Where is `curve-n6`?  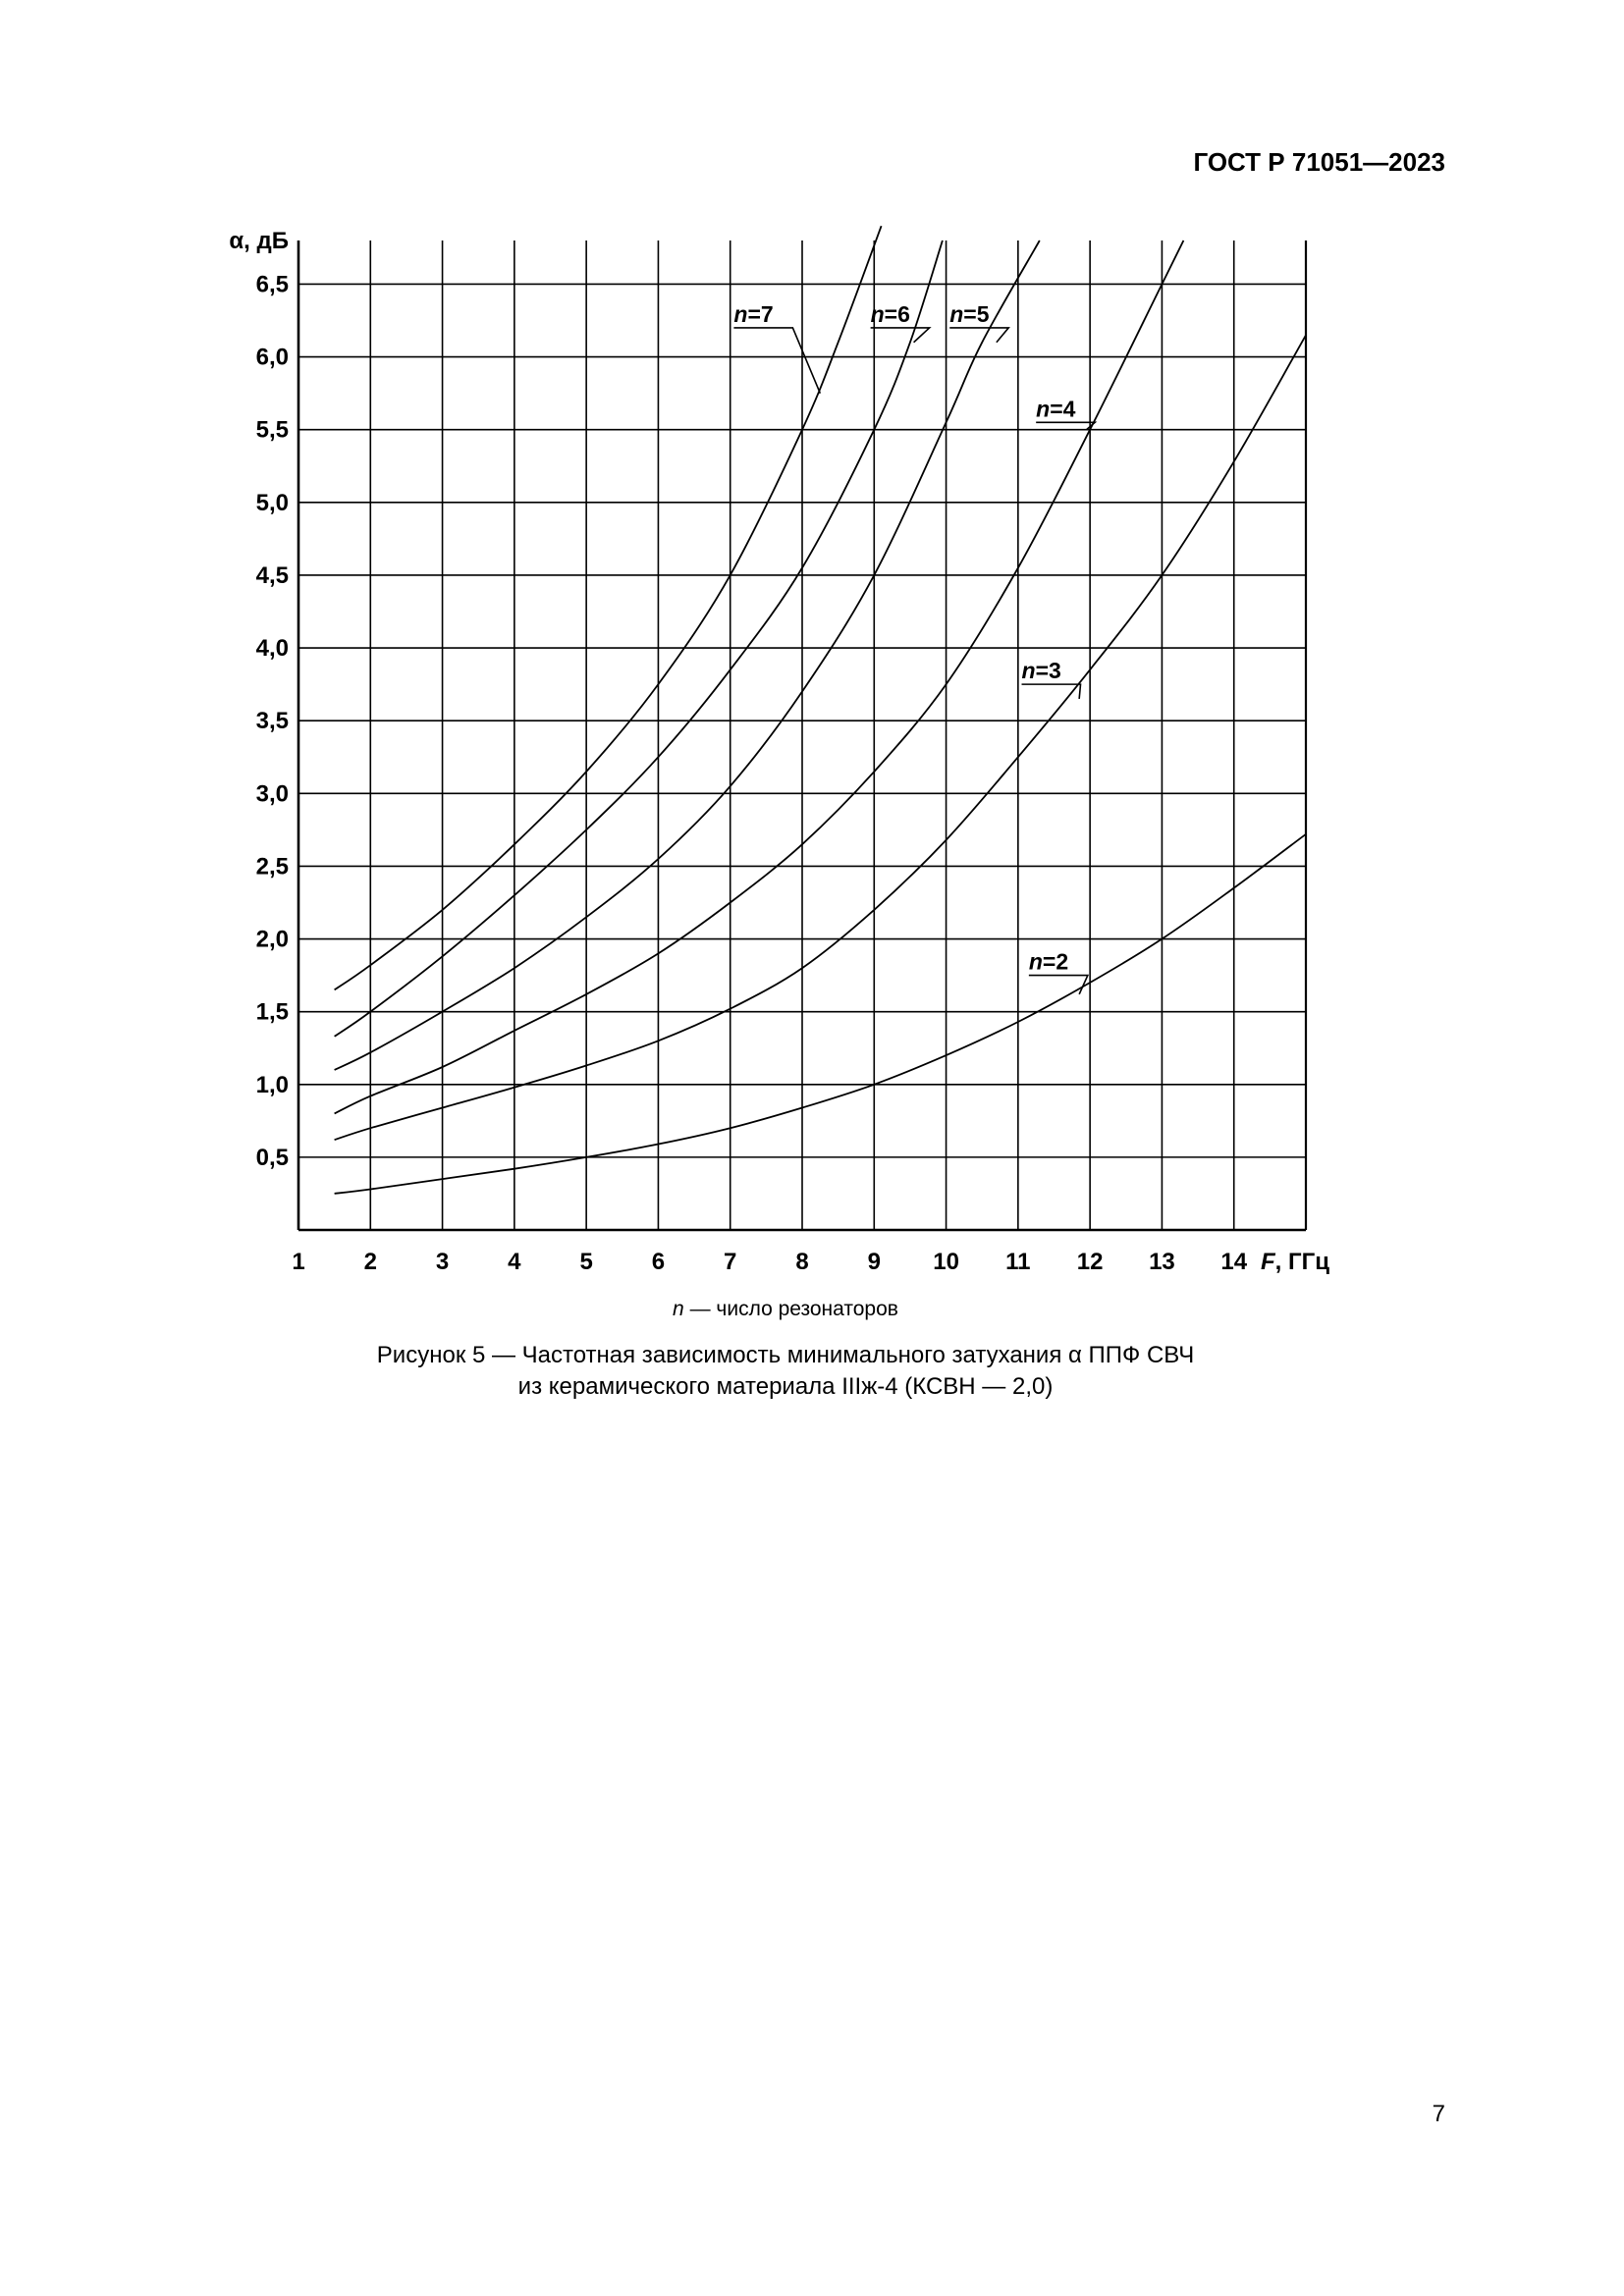
curve-n6 is located at coordinates (639, 639).